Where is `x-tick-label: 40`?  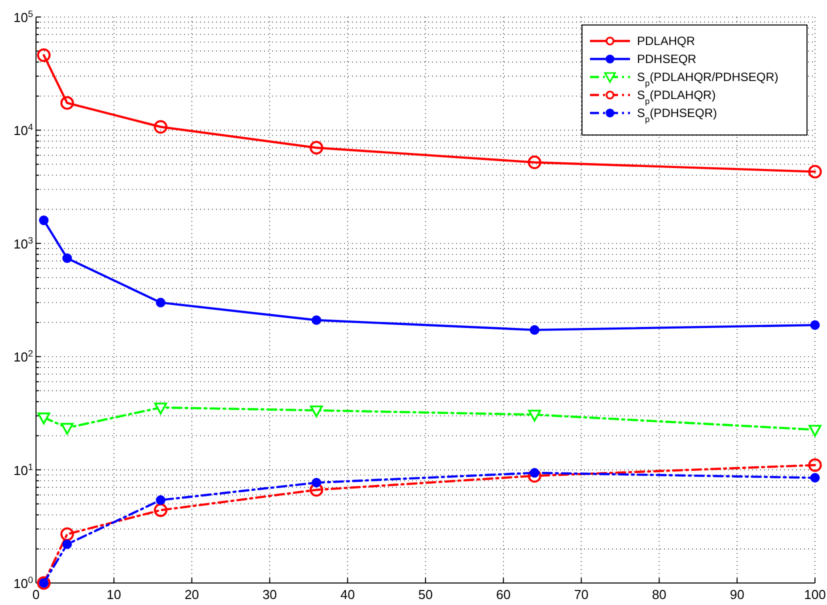
x-tick-label: 40 is located at coordinates (347, 594).